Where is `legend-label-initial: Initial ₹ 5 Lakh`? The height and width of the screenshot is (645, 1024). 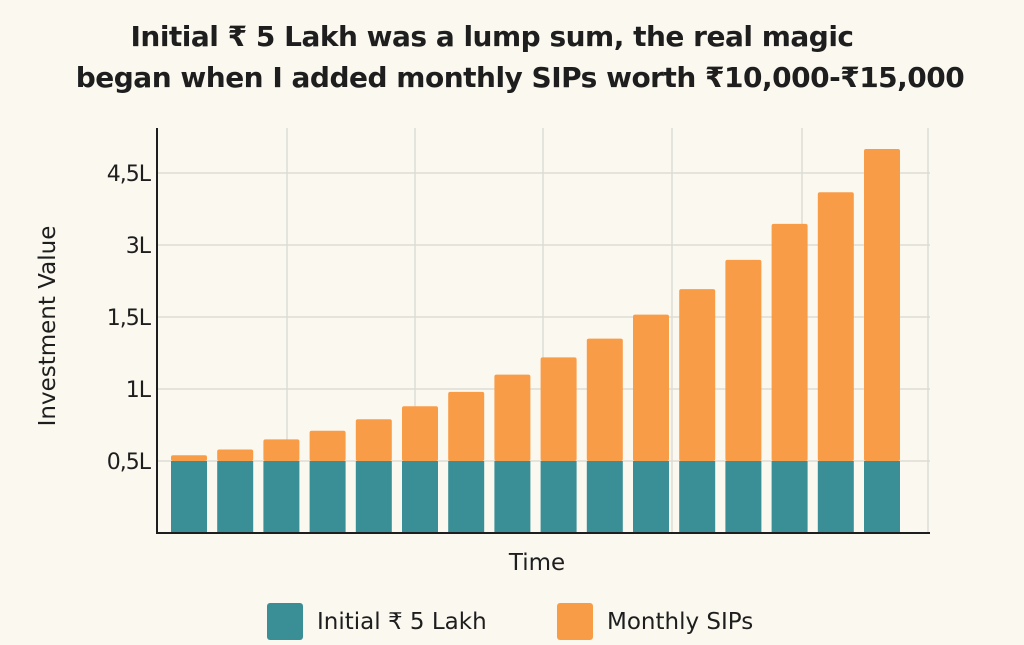 legend-label-initial: Initial ₹ 5 Lakh is located at coordinates (402, 621).